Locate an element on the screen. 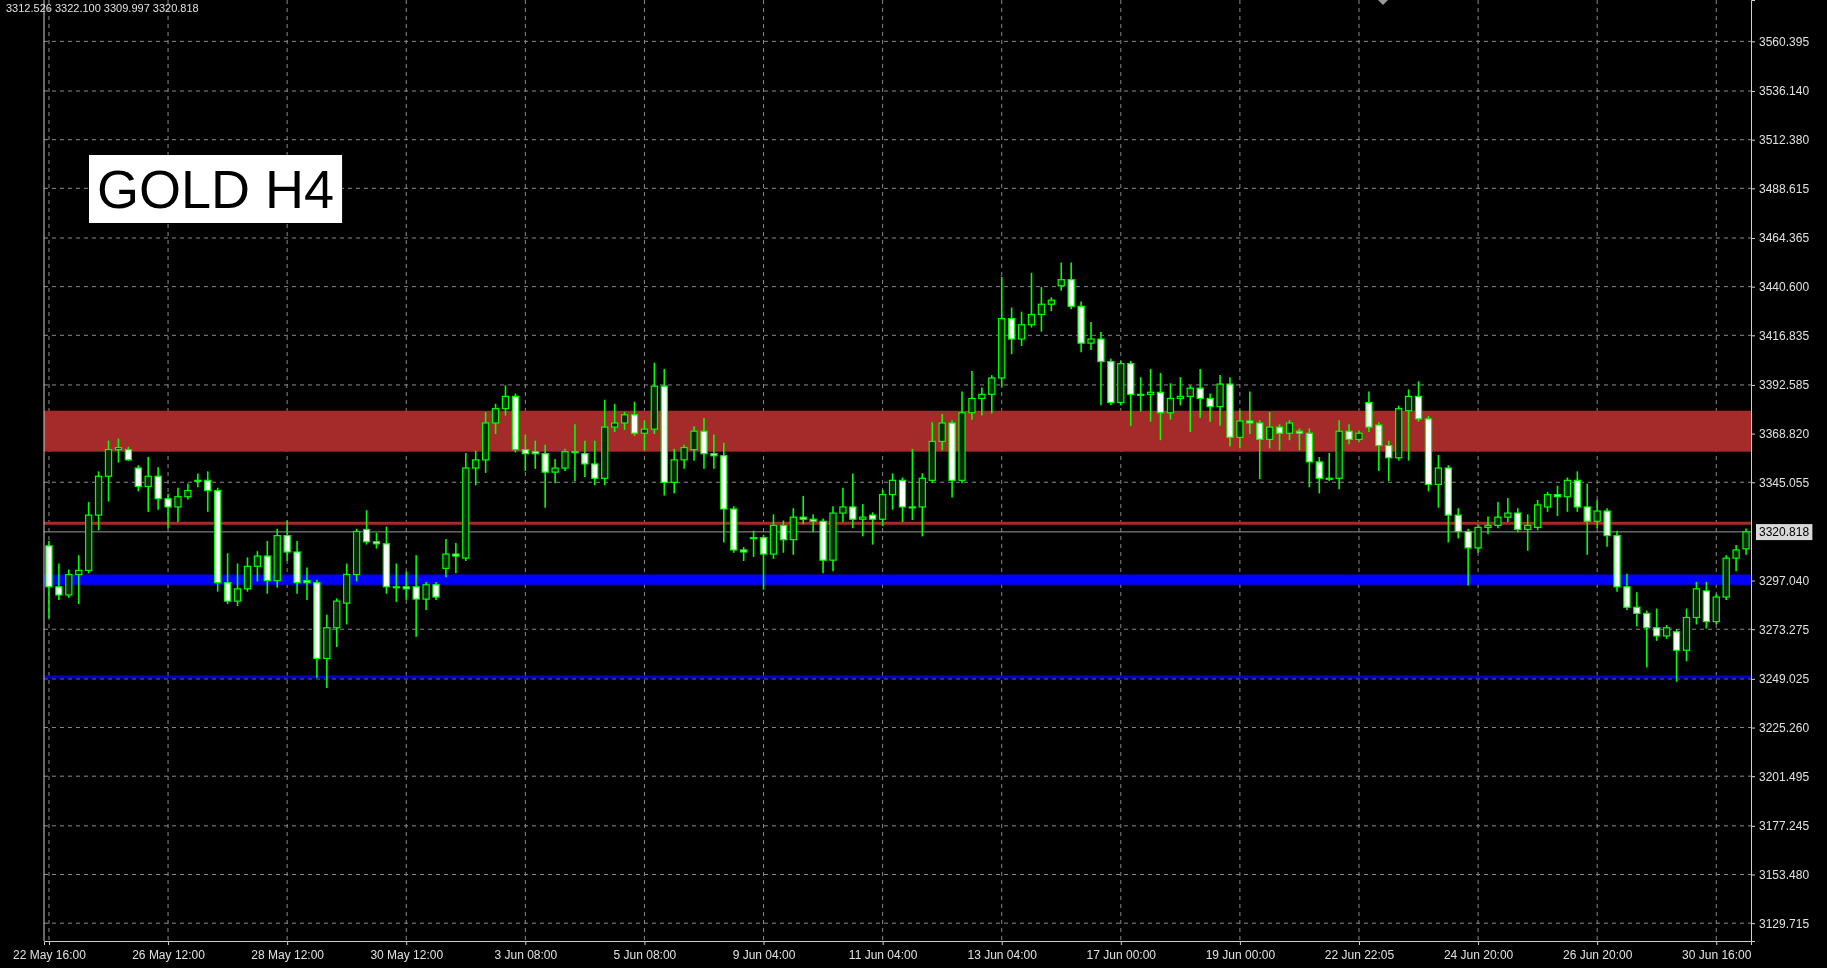 This screenshot has width=1827, height=968. y-tick-label: 3129.715 is located at coordinates (1784, 923).